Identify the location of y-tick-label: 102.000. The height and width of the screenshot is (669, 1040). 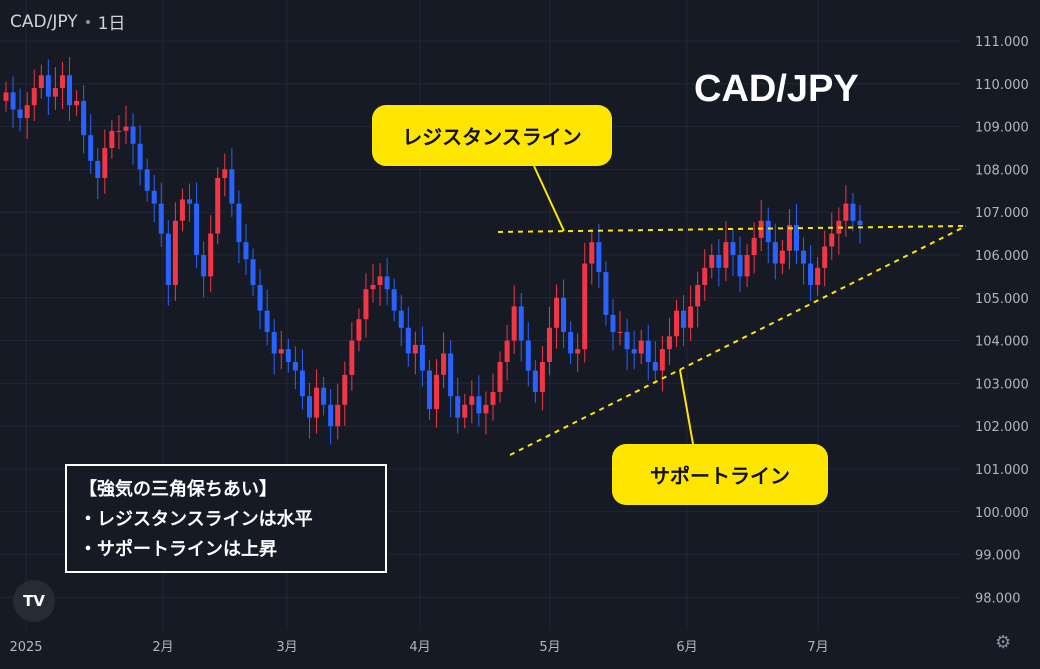
(1002, 427).